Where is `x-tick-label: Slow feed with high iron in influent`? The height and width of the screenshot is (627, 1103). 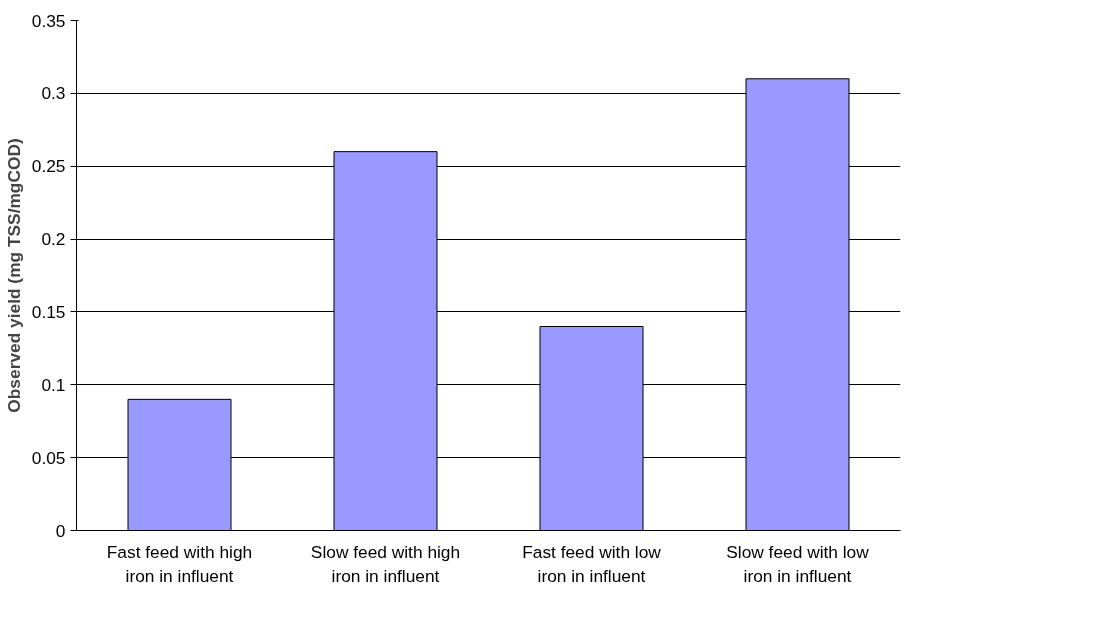
x-tick-label: Slow feed with high iron in influent is located at coordinates (385, 563).